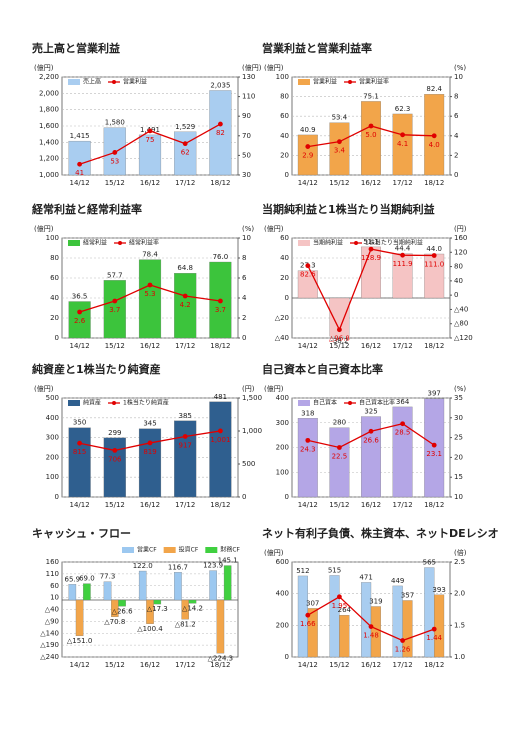  What do you see at coordinates (76, 48) in the screenshot?
I see `chart-title: 売上高と営業利益` at bounding box center [76, 48].